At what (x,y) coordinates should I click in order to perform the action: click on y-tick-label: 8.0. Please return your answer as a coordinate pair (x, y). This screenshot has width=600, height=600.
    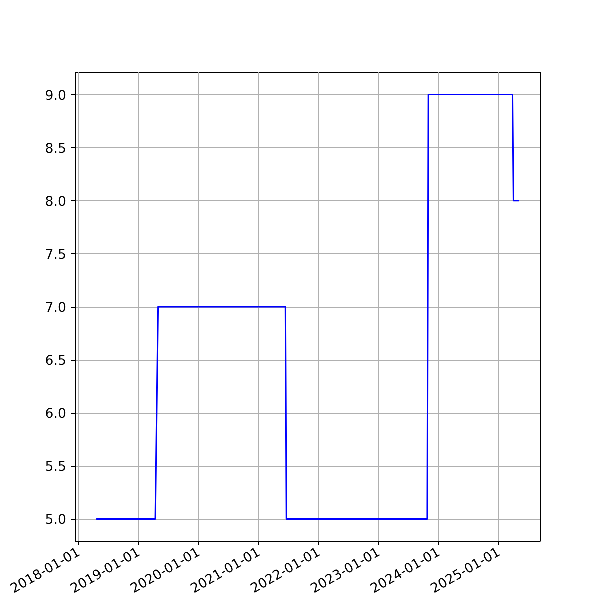
    Looking at the image, I should click on (56, 202).